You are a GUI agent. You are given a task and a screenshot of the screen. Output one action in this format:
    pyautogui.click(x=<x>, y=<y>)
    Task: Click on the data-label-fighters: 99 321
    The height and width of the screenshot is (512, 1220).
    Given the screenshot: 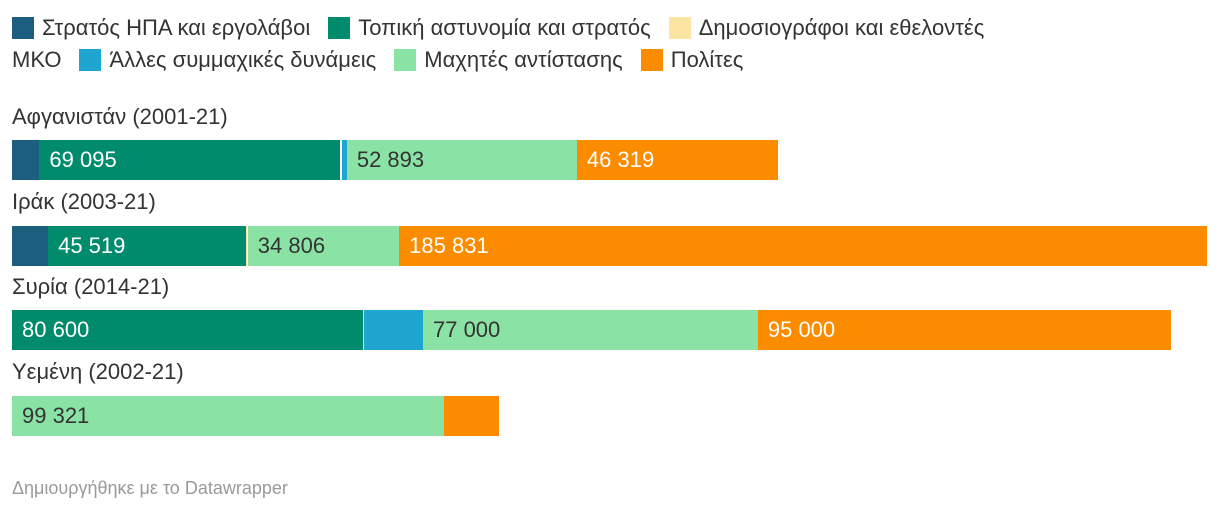 What is the action you would take?
    pyautogui.click(x=56, y=415)
    